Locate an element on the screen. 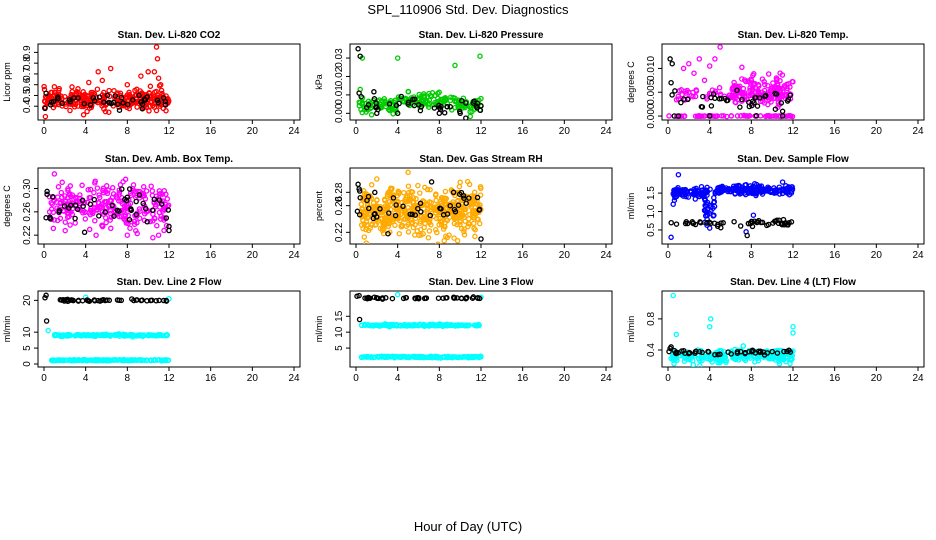  x-tick-label: 0 is located at coordinates (356, 378).